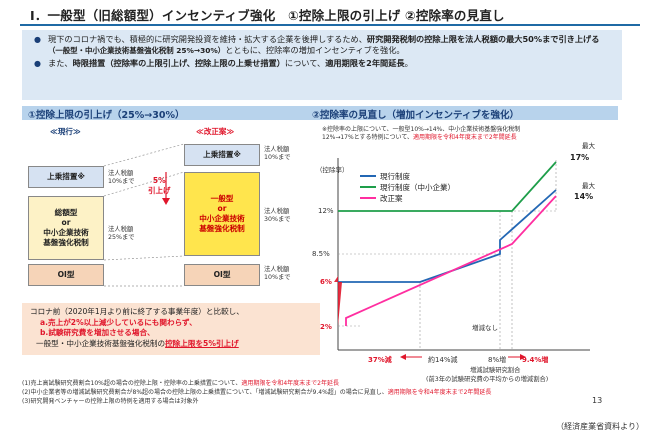 This screenshot has width=662, height=436. What do you see at coordinates (137, 311) in the screenshot?
I see `note-line: コロナ前（2020年1月より前に終了する事業年度）と比較し、` at bounding box center [137, 311].